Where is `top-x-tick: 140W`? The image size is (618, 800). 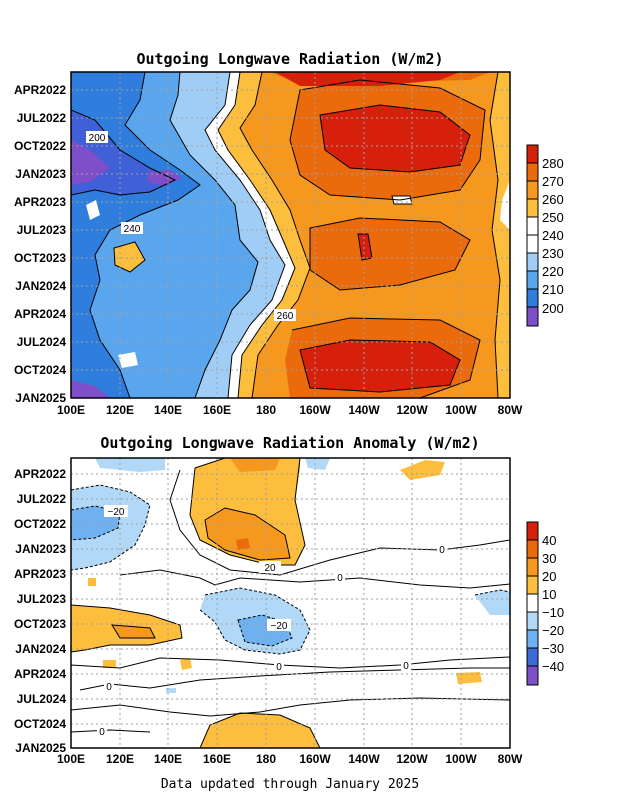
top-x-tick: 140W is located at coordinates (364, 410).